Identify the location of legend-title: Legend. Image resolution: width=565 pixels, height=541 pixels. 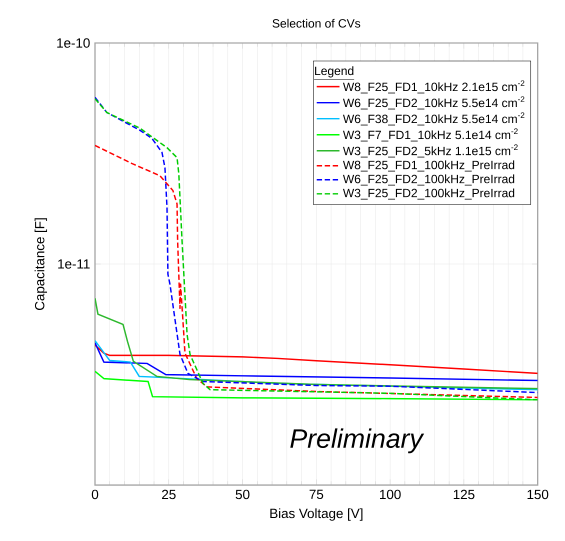
(334, 72).